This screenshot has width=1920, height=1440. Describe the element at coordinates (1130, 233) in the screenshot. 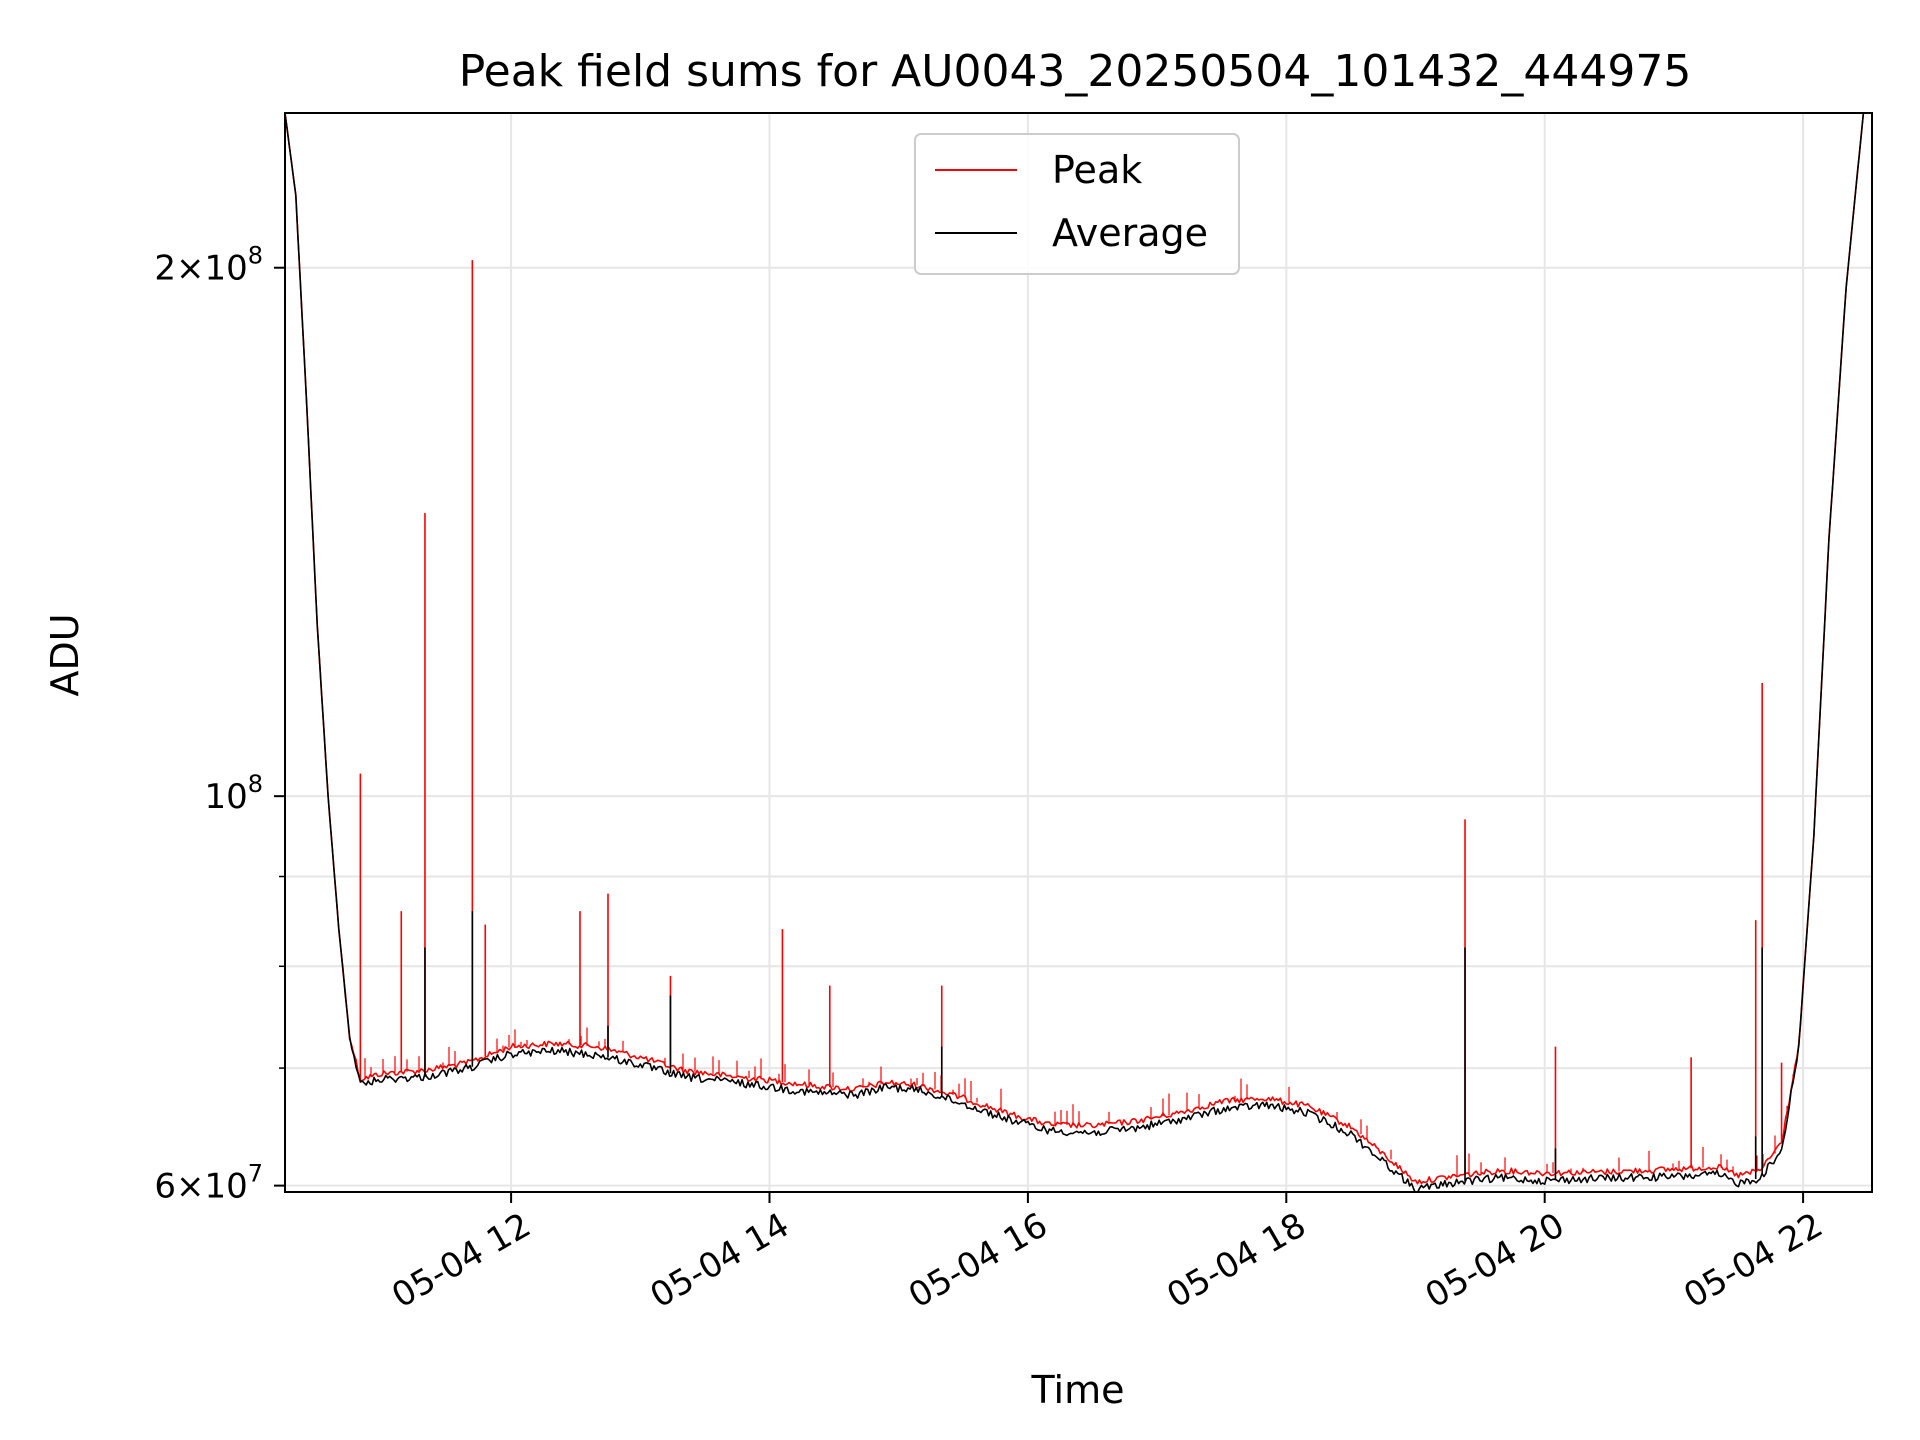

I see `legend-label-average: Average` at that location.